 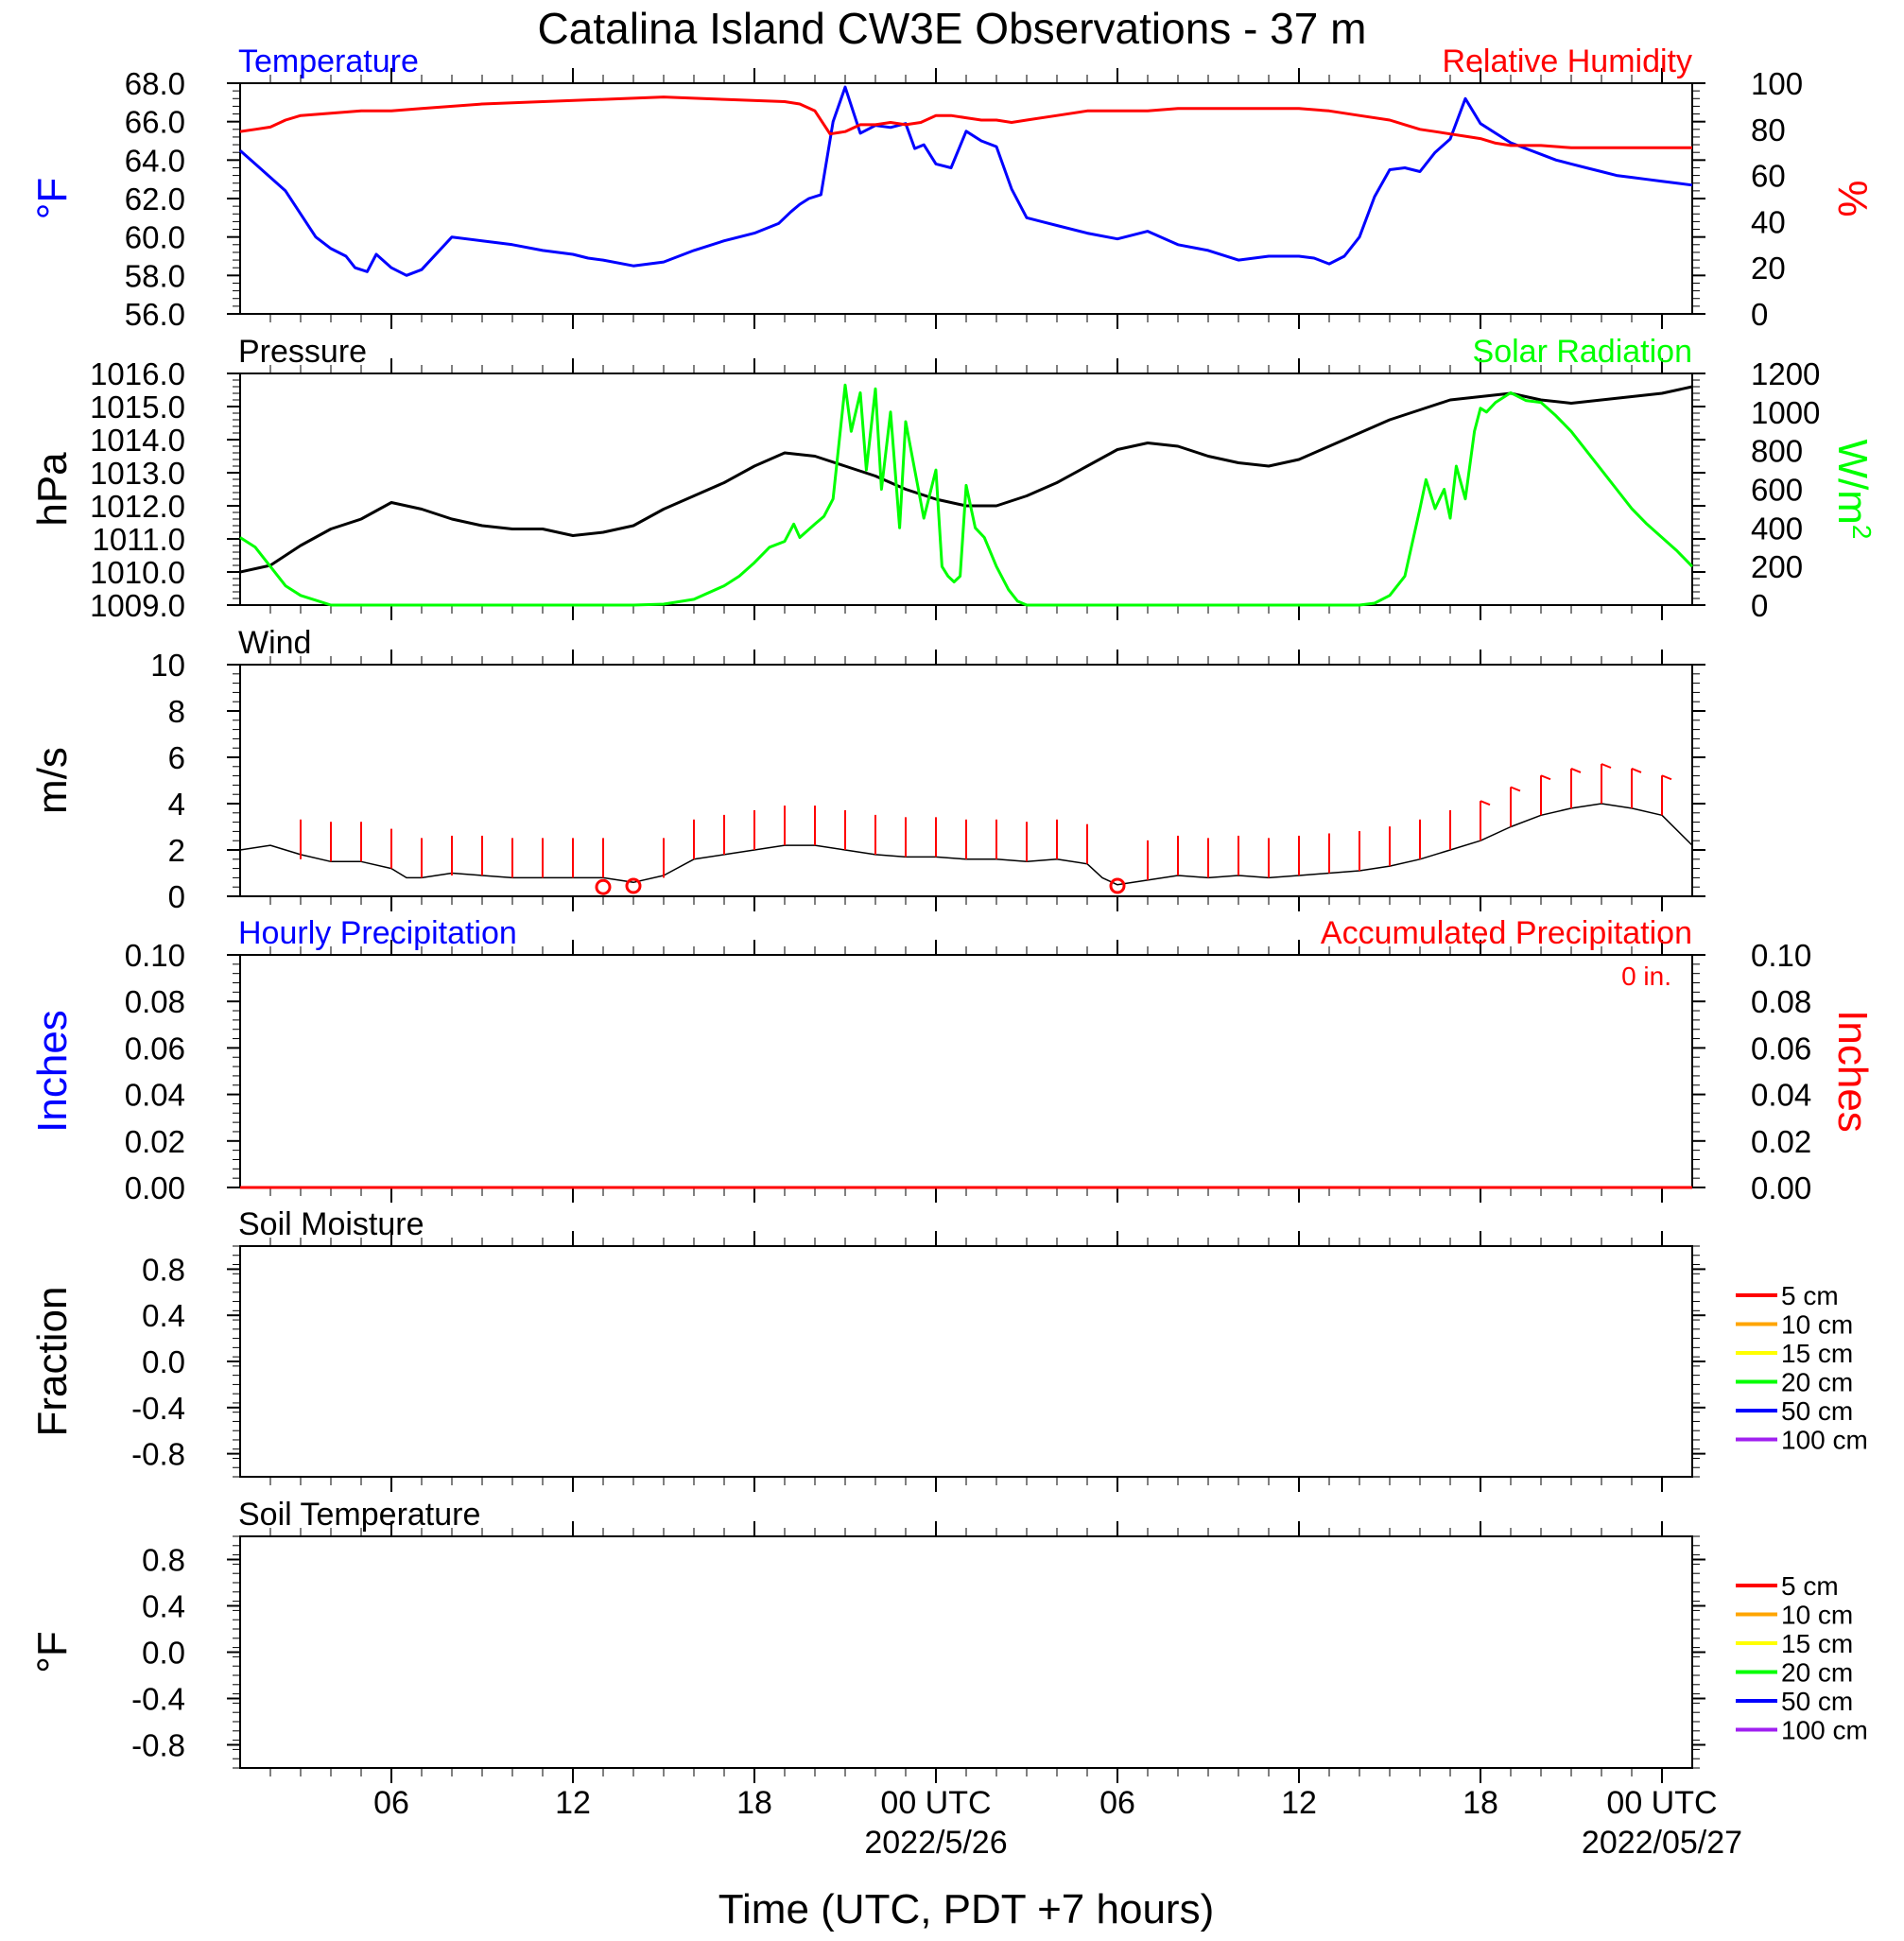 What do you see at coordinates (1567, 61) in the screenshot?
I see `panel-title-right: Relative Humidity` at bounding box center [1567, 61].